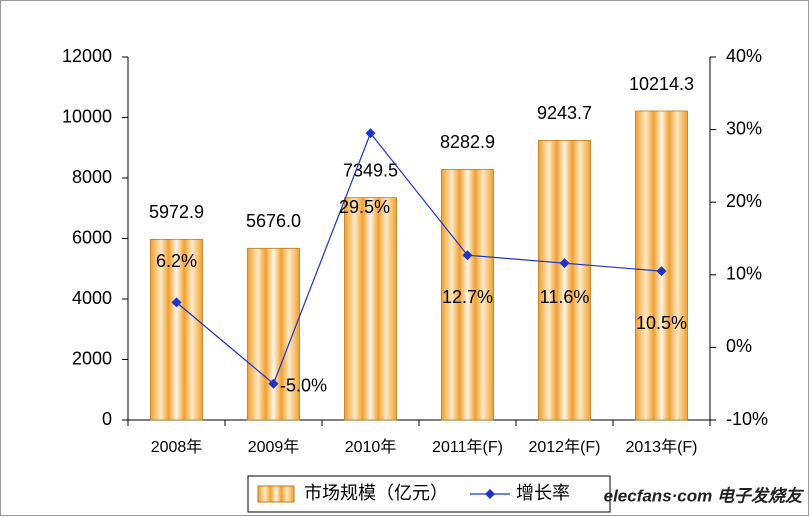  What do you see at coordinates (744, 128) in the screenshot?
I see `y2-tick-label: 30%` at bounding box center [744, 128].